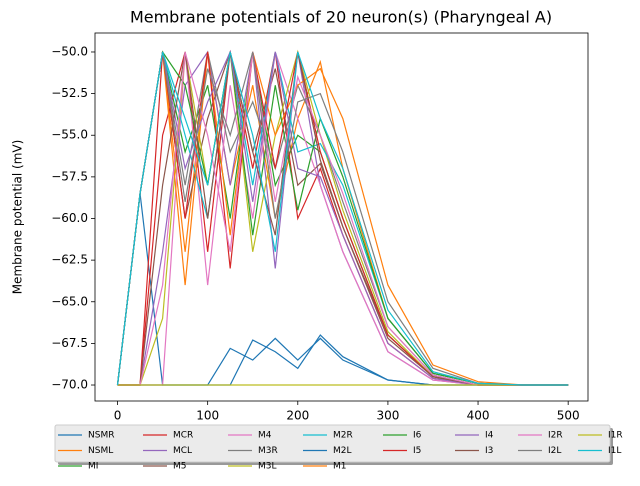  I want to click on x-tick-label: 100, so click(207, 416).